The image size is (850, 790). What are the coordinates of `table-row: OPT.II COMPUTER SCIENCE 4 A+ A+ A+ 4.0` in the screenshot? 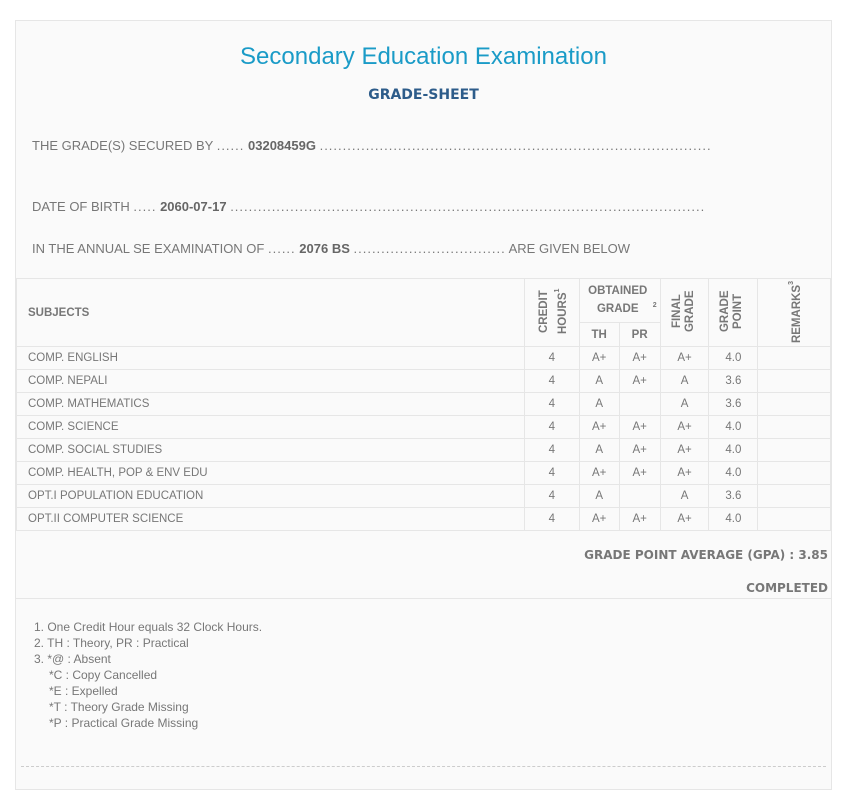 It's located at (423, 519).